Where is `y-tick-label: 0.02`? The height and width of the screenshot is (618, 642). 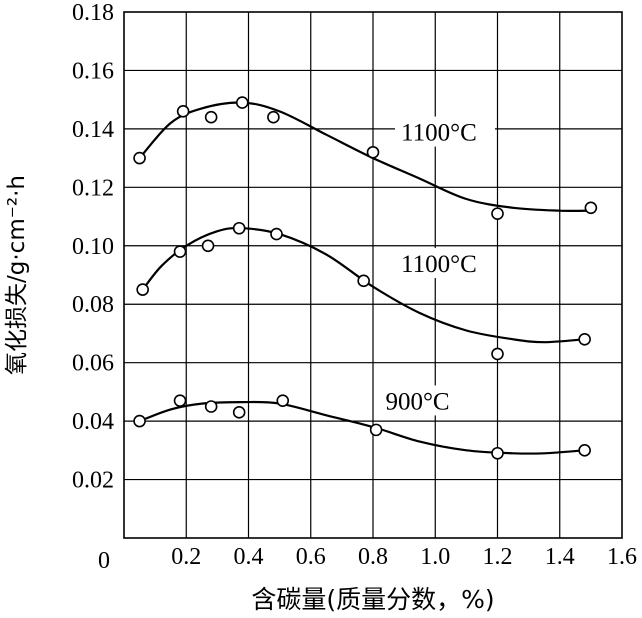
y-tick-label: 0.02 is located at coordinates (93, 481).